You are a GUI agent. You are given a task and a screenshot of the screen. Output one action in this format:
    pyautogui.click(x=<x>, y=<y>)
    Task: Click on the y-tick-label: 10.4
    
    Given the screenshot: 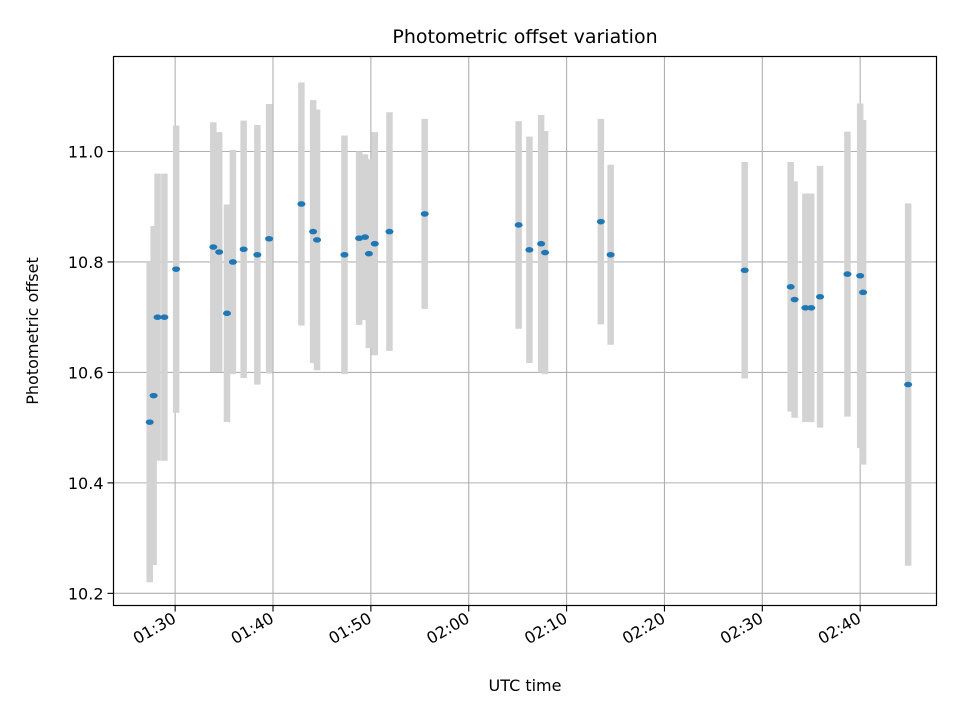 What is the action you would take?
    pyautogui.click(x=86, y=483)
    